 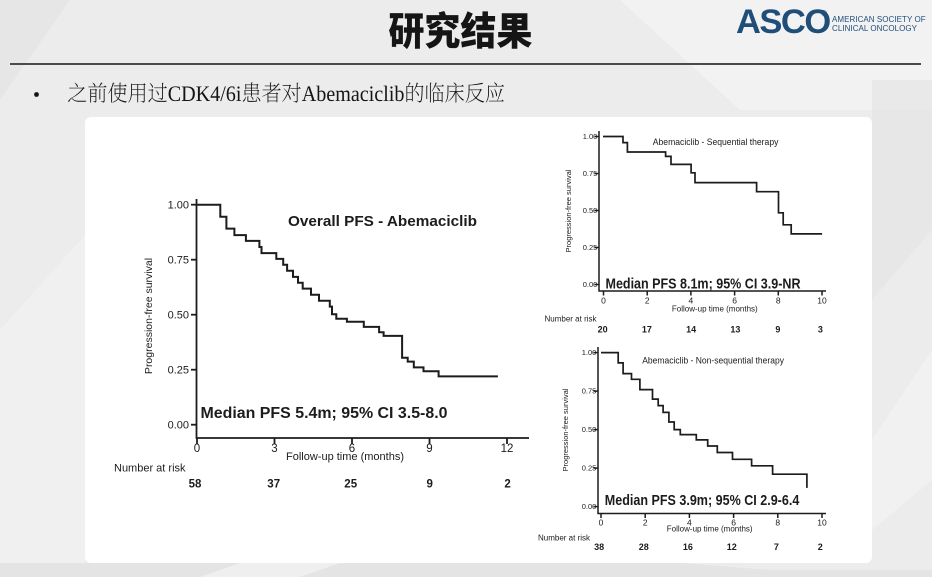 I want to click on svg-text: Median PFS 8.1m; 95% CI 3.9-NR, so click(x=703, y=285).